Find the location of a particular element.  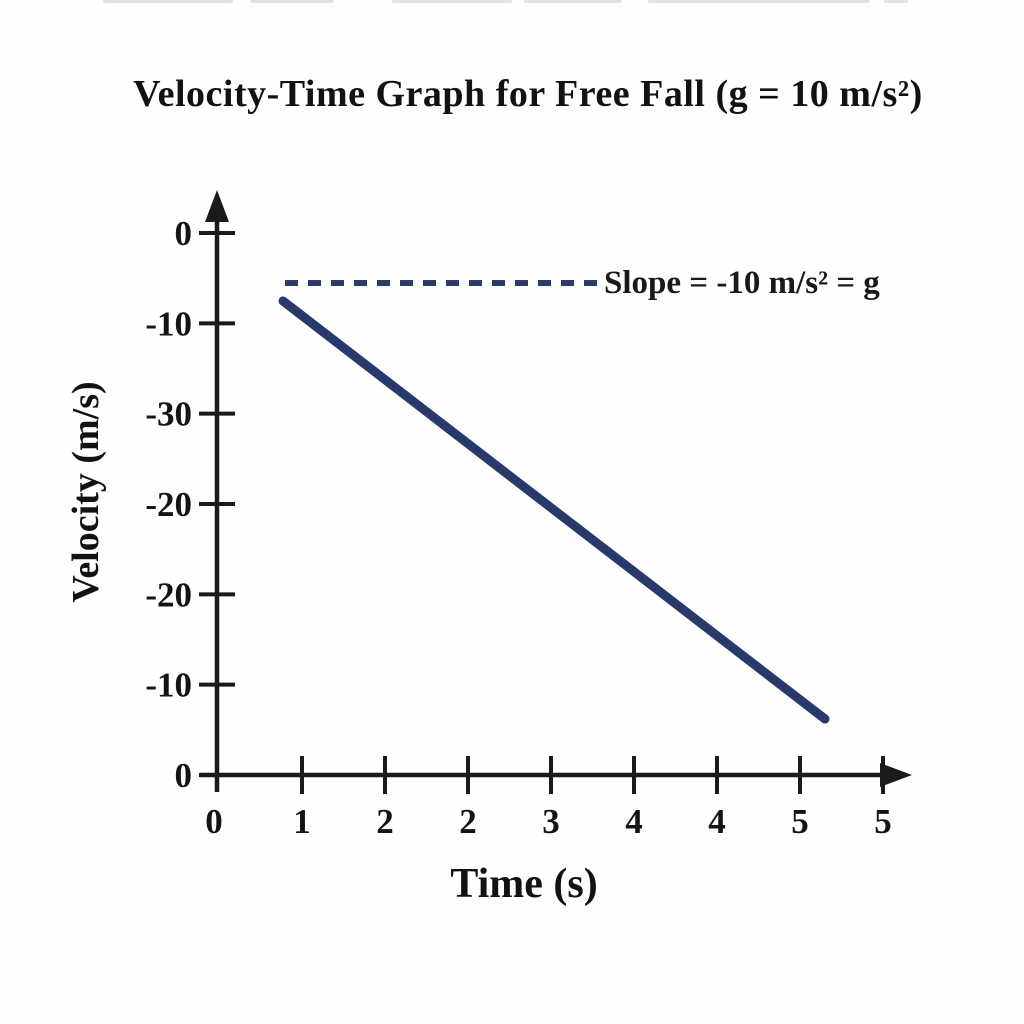

y-axis-arrowhead-icon is located at coordinates (217, 206).